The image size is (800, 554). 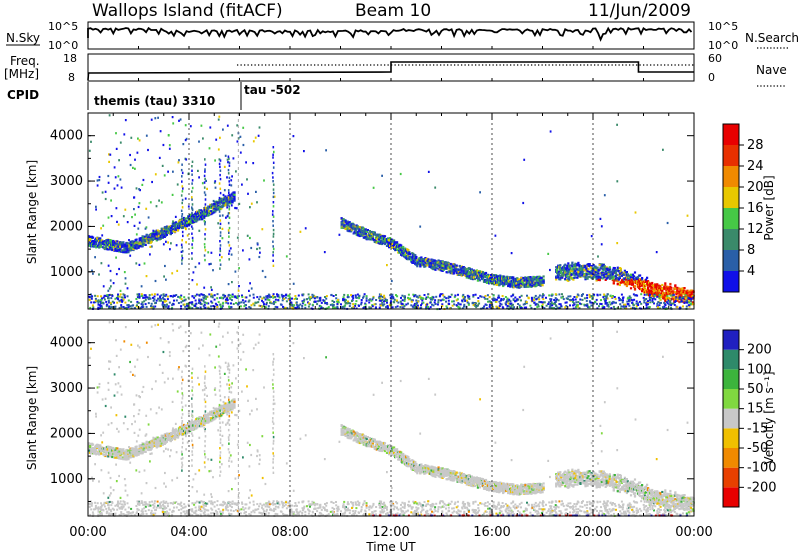 I want to click on freq-tick-top: 18, so click(x=70, y=58).